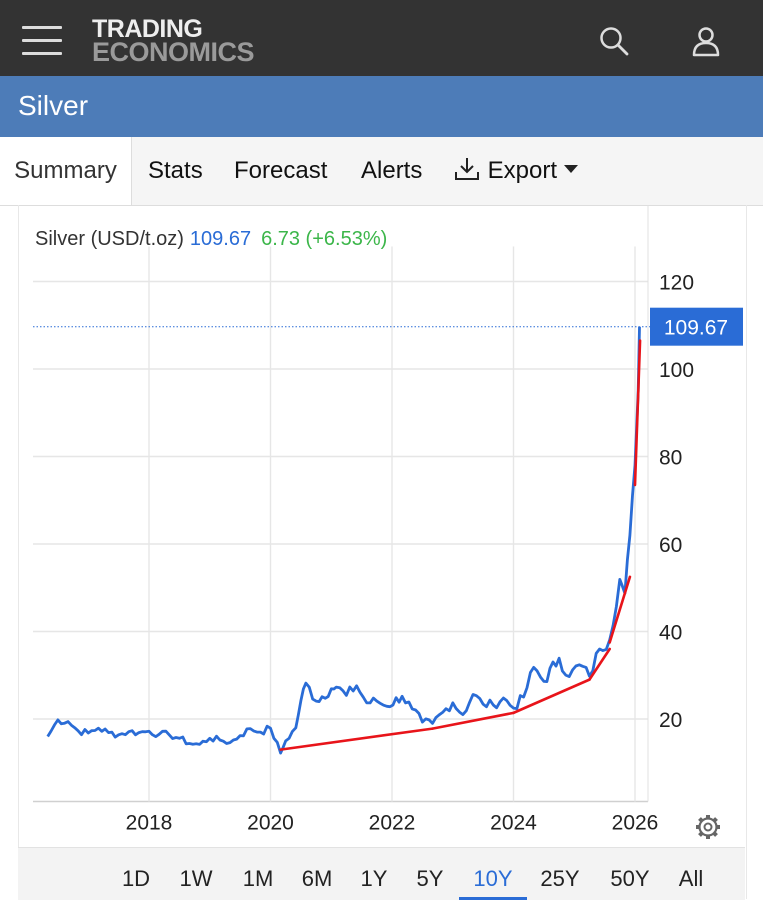  I want to click on tab-export: Export, so click(515, 171).